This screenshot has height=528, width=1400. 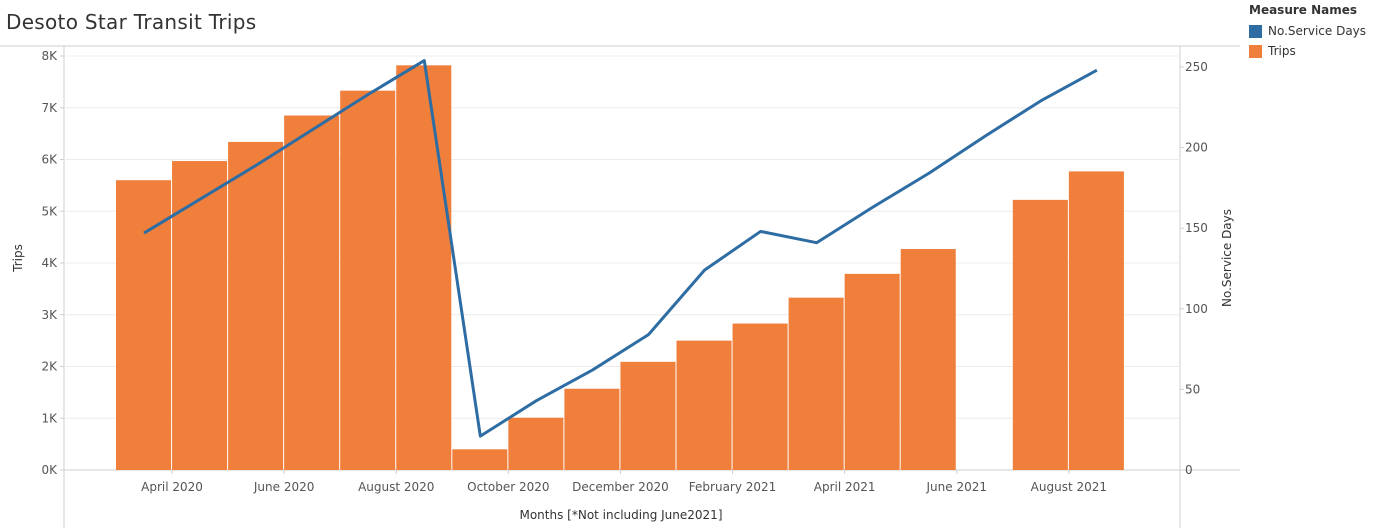 I want to click on legend-swatch-trips, so click(x=1255, y=51).